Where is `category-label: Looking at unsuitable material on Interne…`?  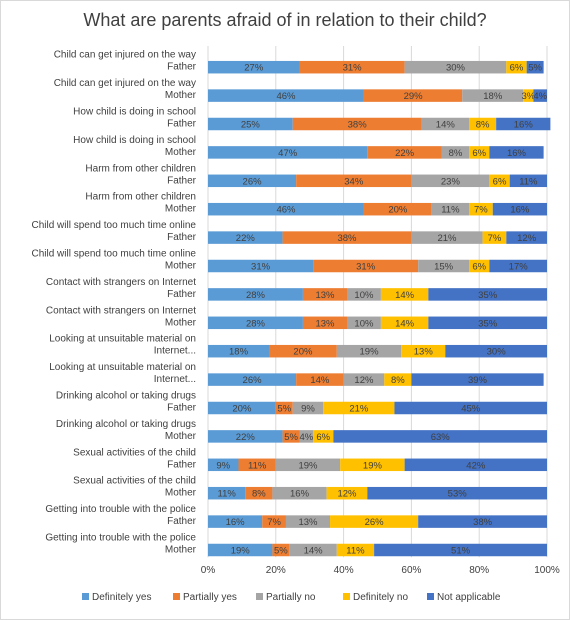 category-label: Looking at unsuitable material on Interne… is located at coordinates (122, 345).